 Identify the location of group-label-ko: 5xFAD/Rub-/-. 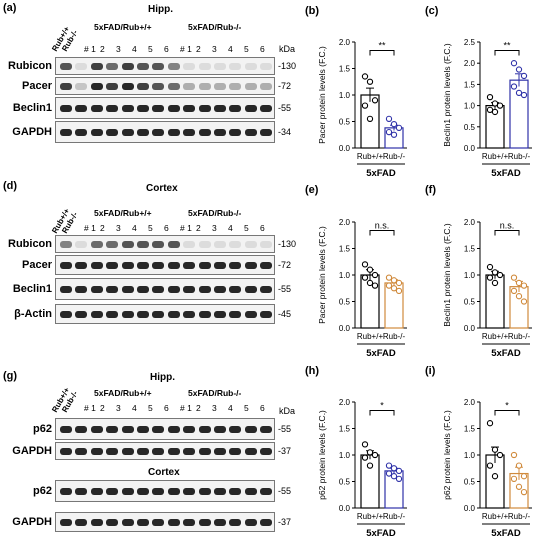
(215, 27).